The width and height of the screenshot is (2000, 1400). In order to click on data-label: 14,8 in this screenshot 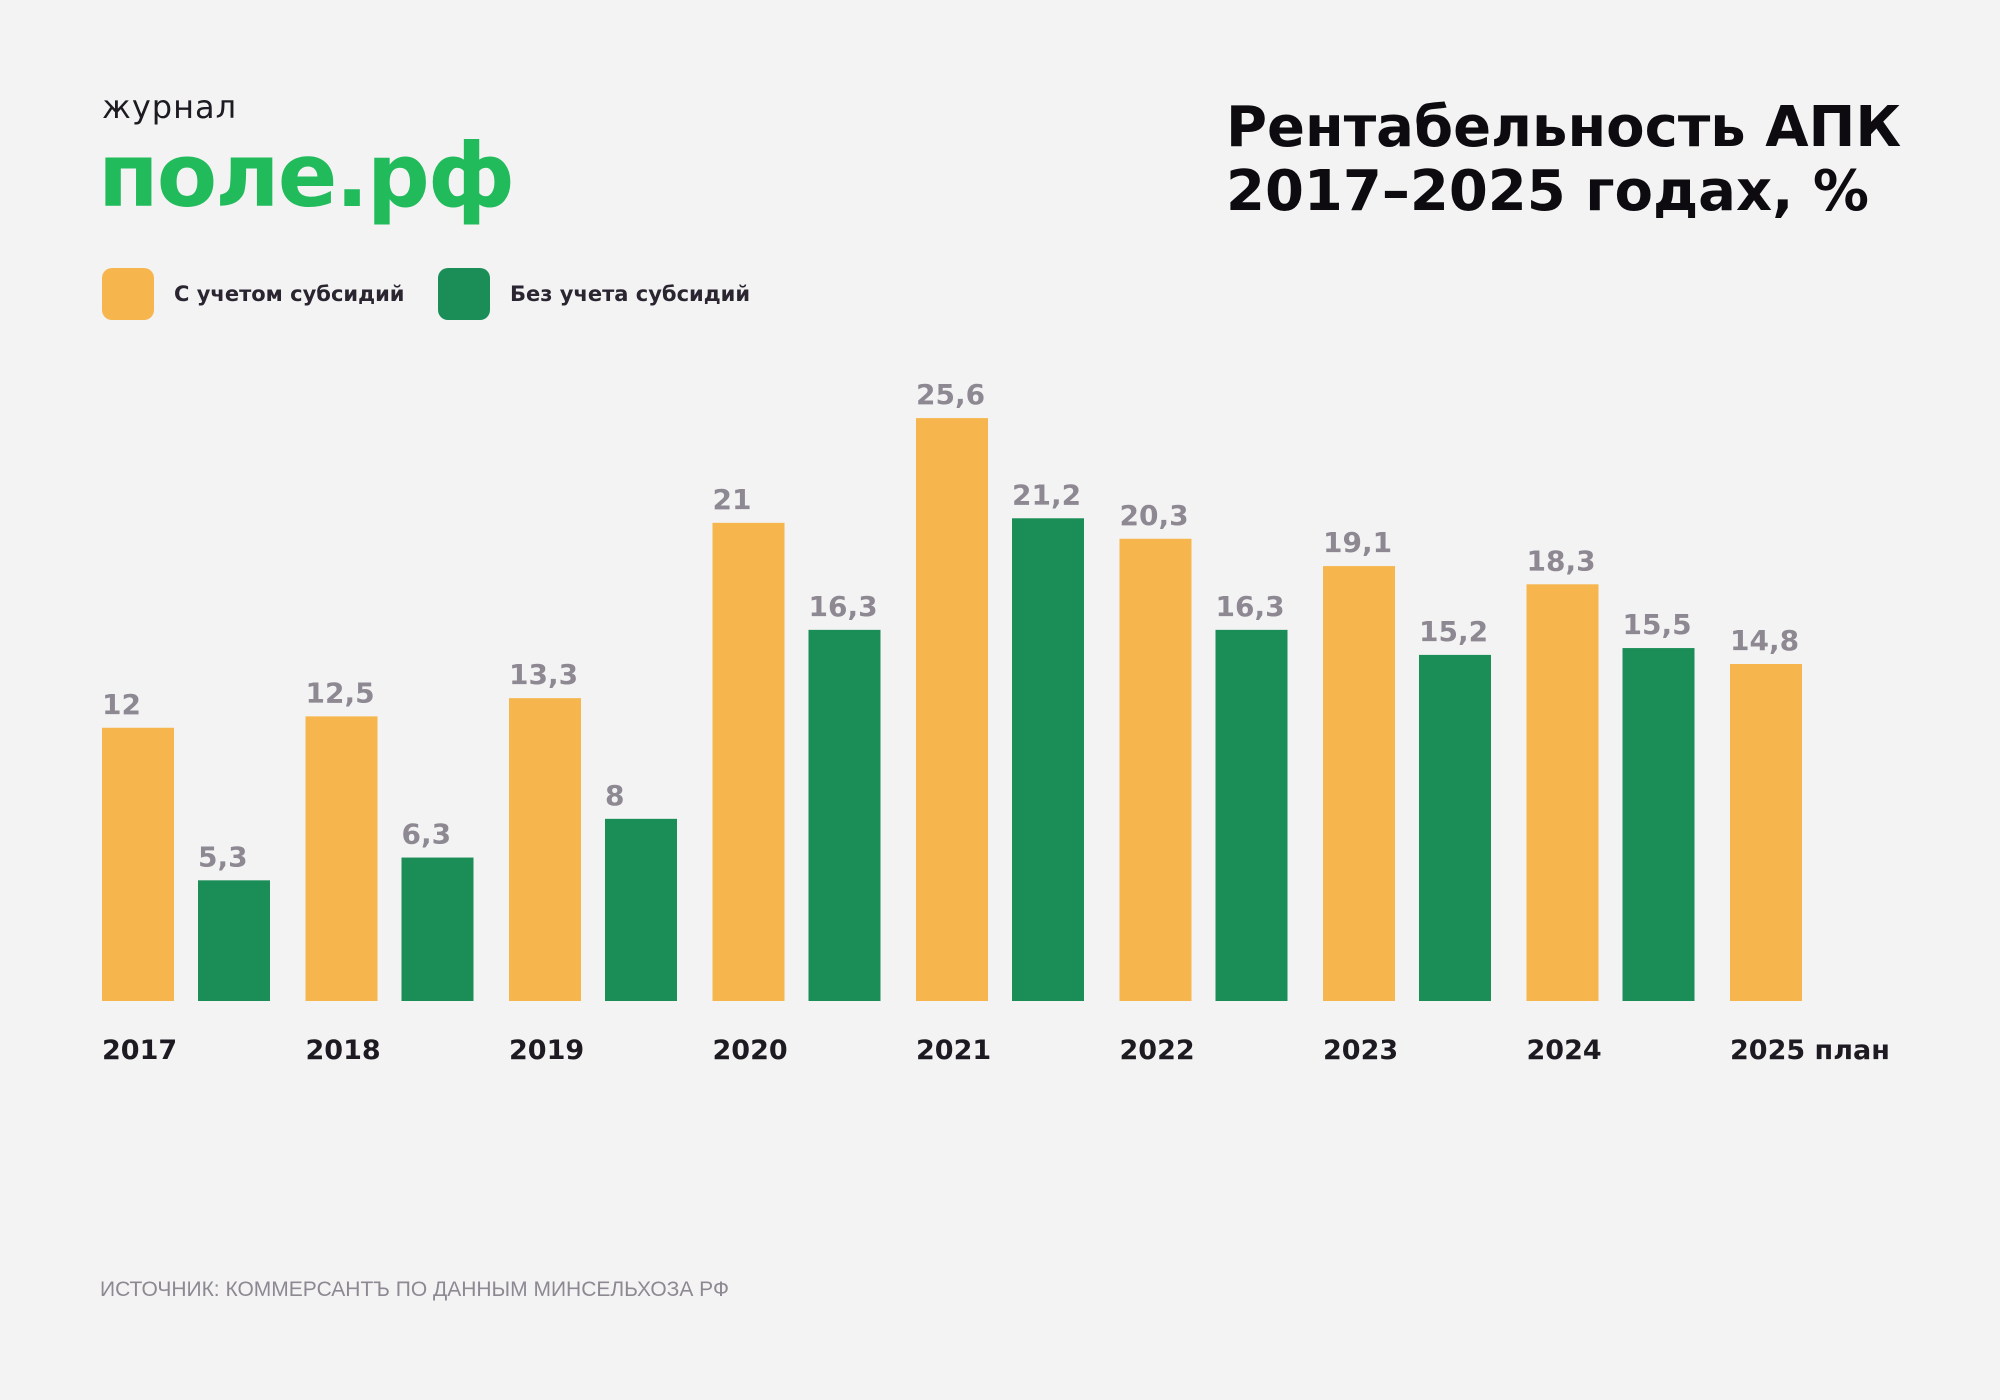, I will do `click(1764, 640)`.